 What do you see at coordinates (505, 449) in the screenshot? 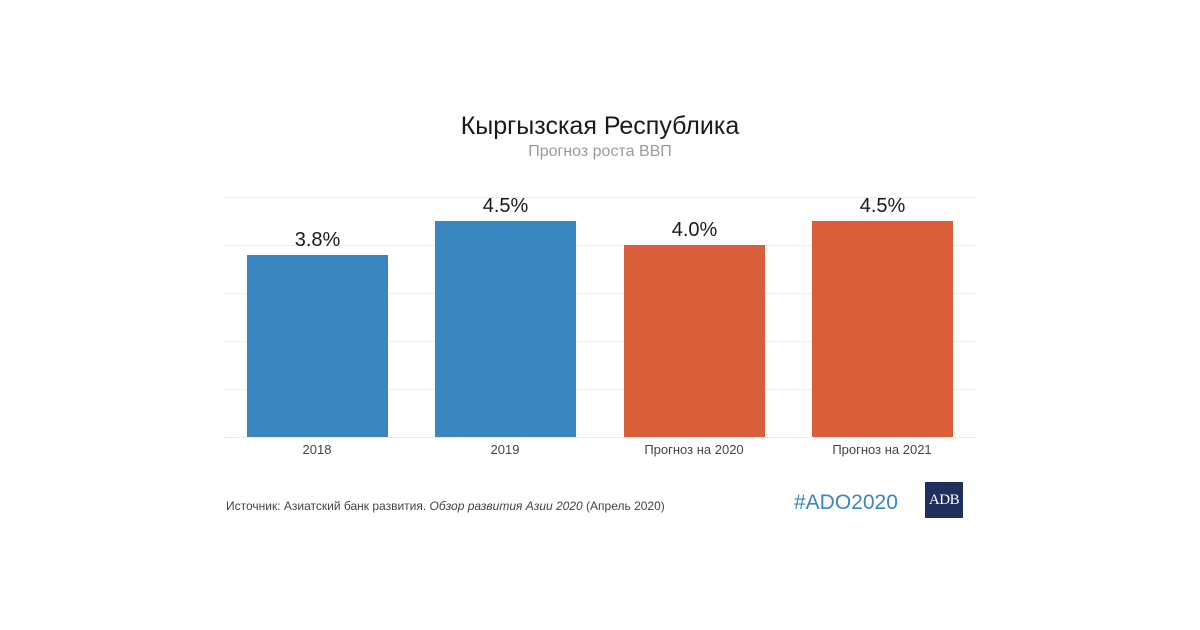
I see `x-tick-label: 2019` at bounding box center [505, 449].